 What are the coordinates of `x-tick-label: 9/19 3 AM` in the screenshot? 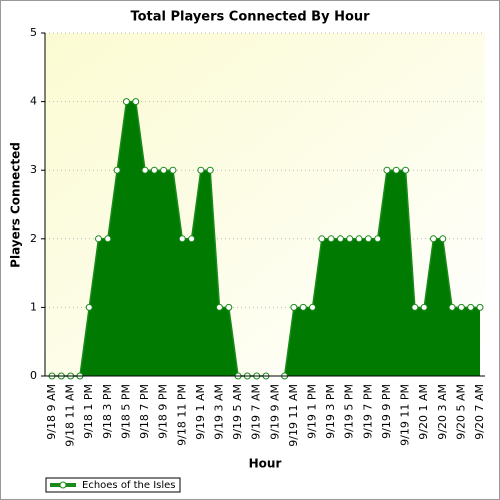 It's located at (218, 412).